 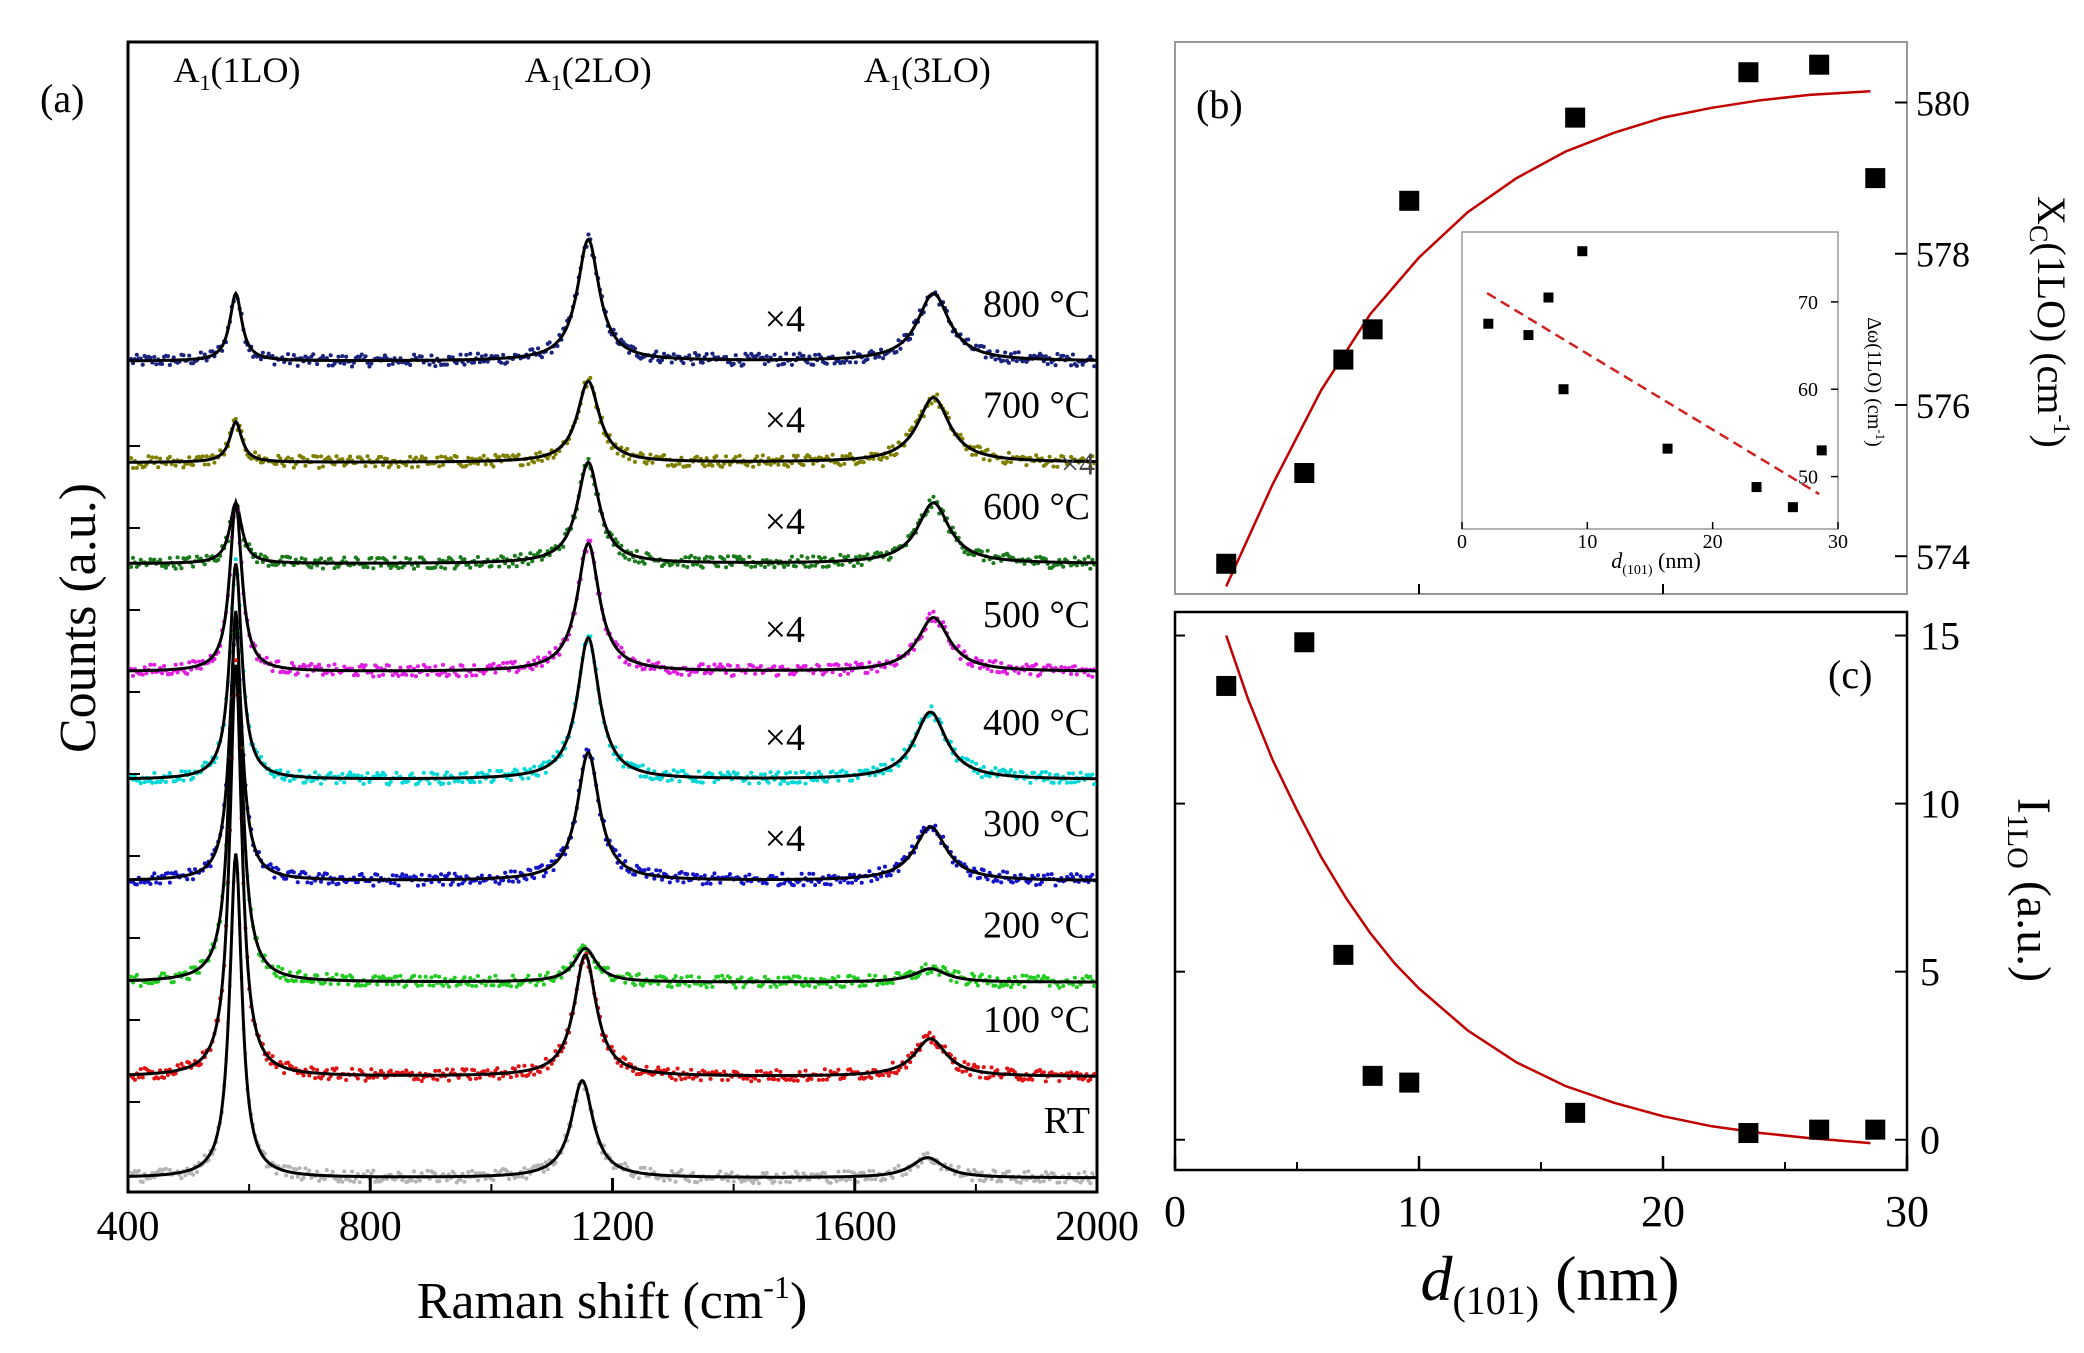 What do you see at coordinates (1036, 507) in the screenshot?
I see `series-temperature-label: 600 °C` at bounding box center [1036, 507].